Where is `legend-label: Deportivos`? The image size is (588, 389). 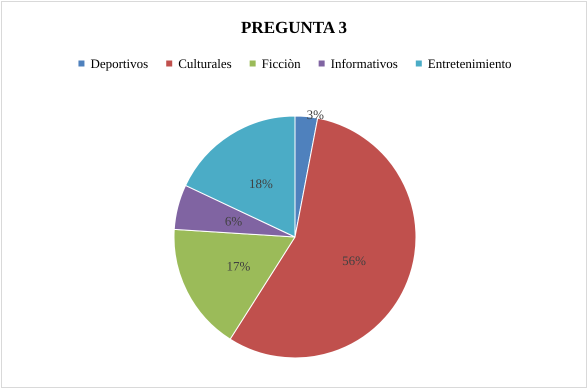
legend-label: Deportivos is located at coordinates (119, 63).